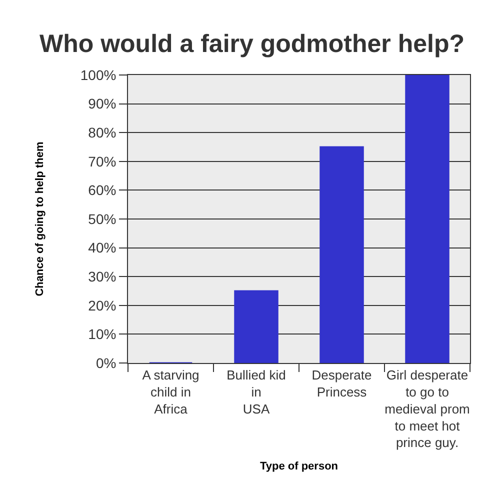  What do you see at coordinates (102, 305) in the screenshot?
I see `y-tick-label: 20%` at bounding box center [102, 305].